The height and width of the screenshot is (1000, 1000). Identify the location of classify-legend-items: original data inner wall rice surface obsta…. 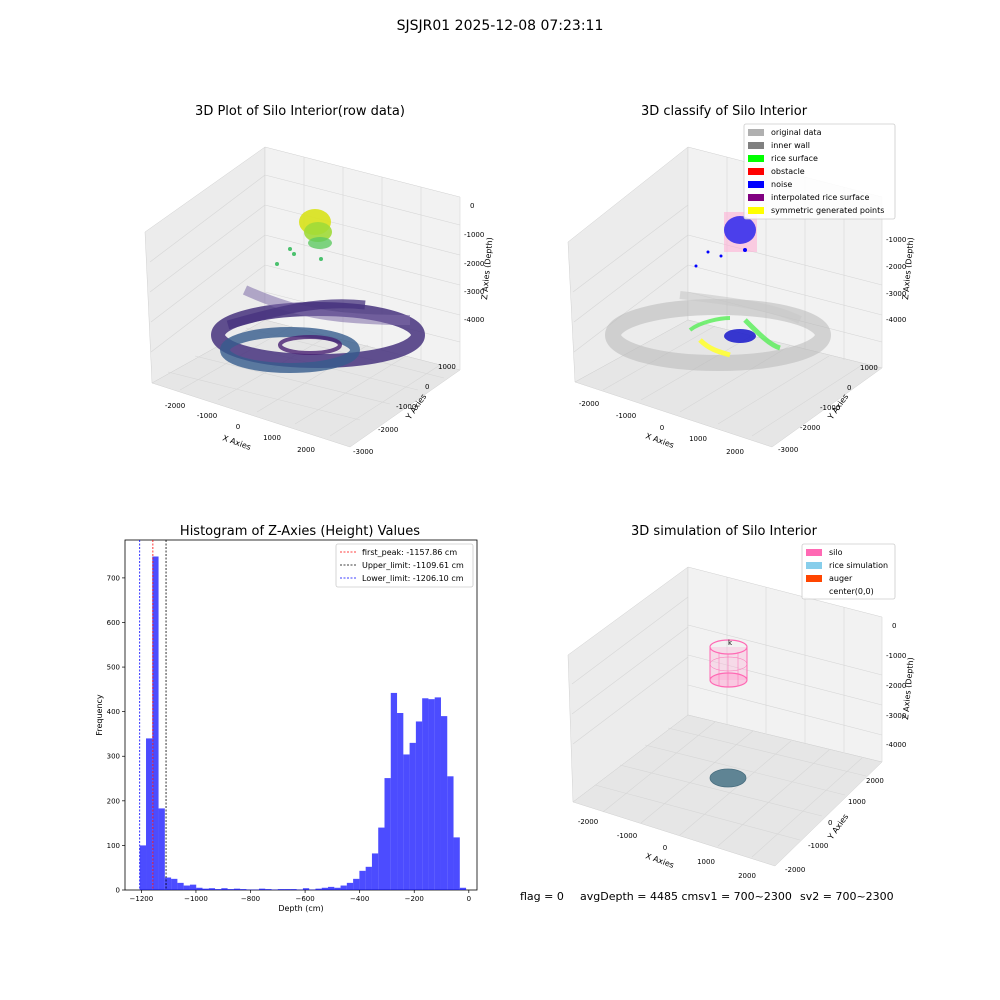
(823, 171).